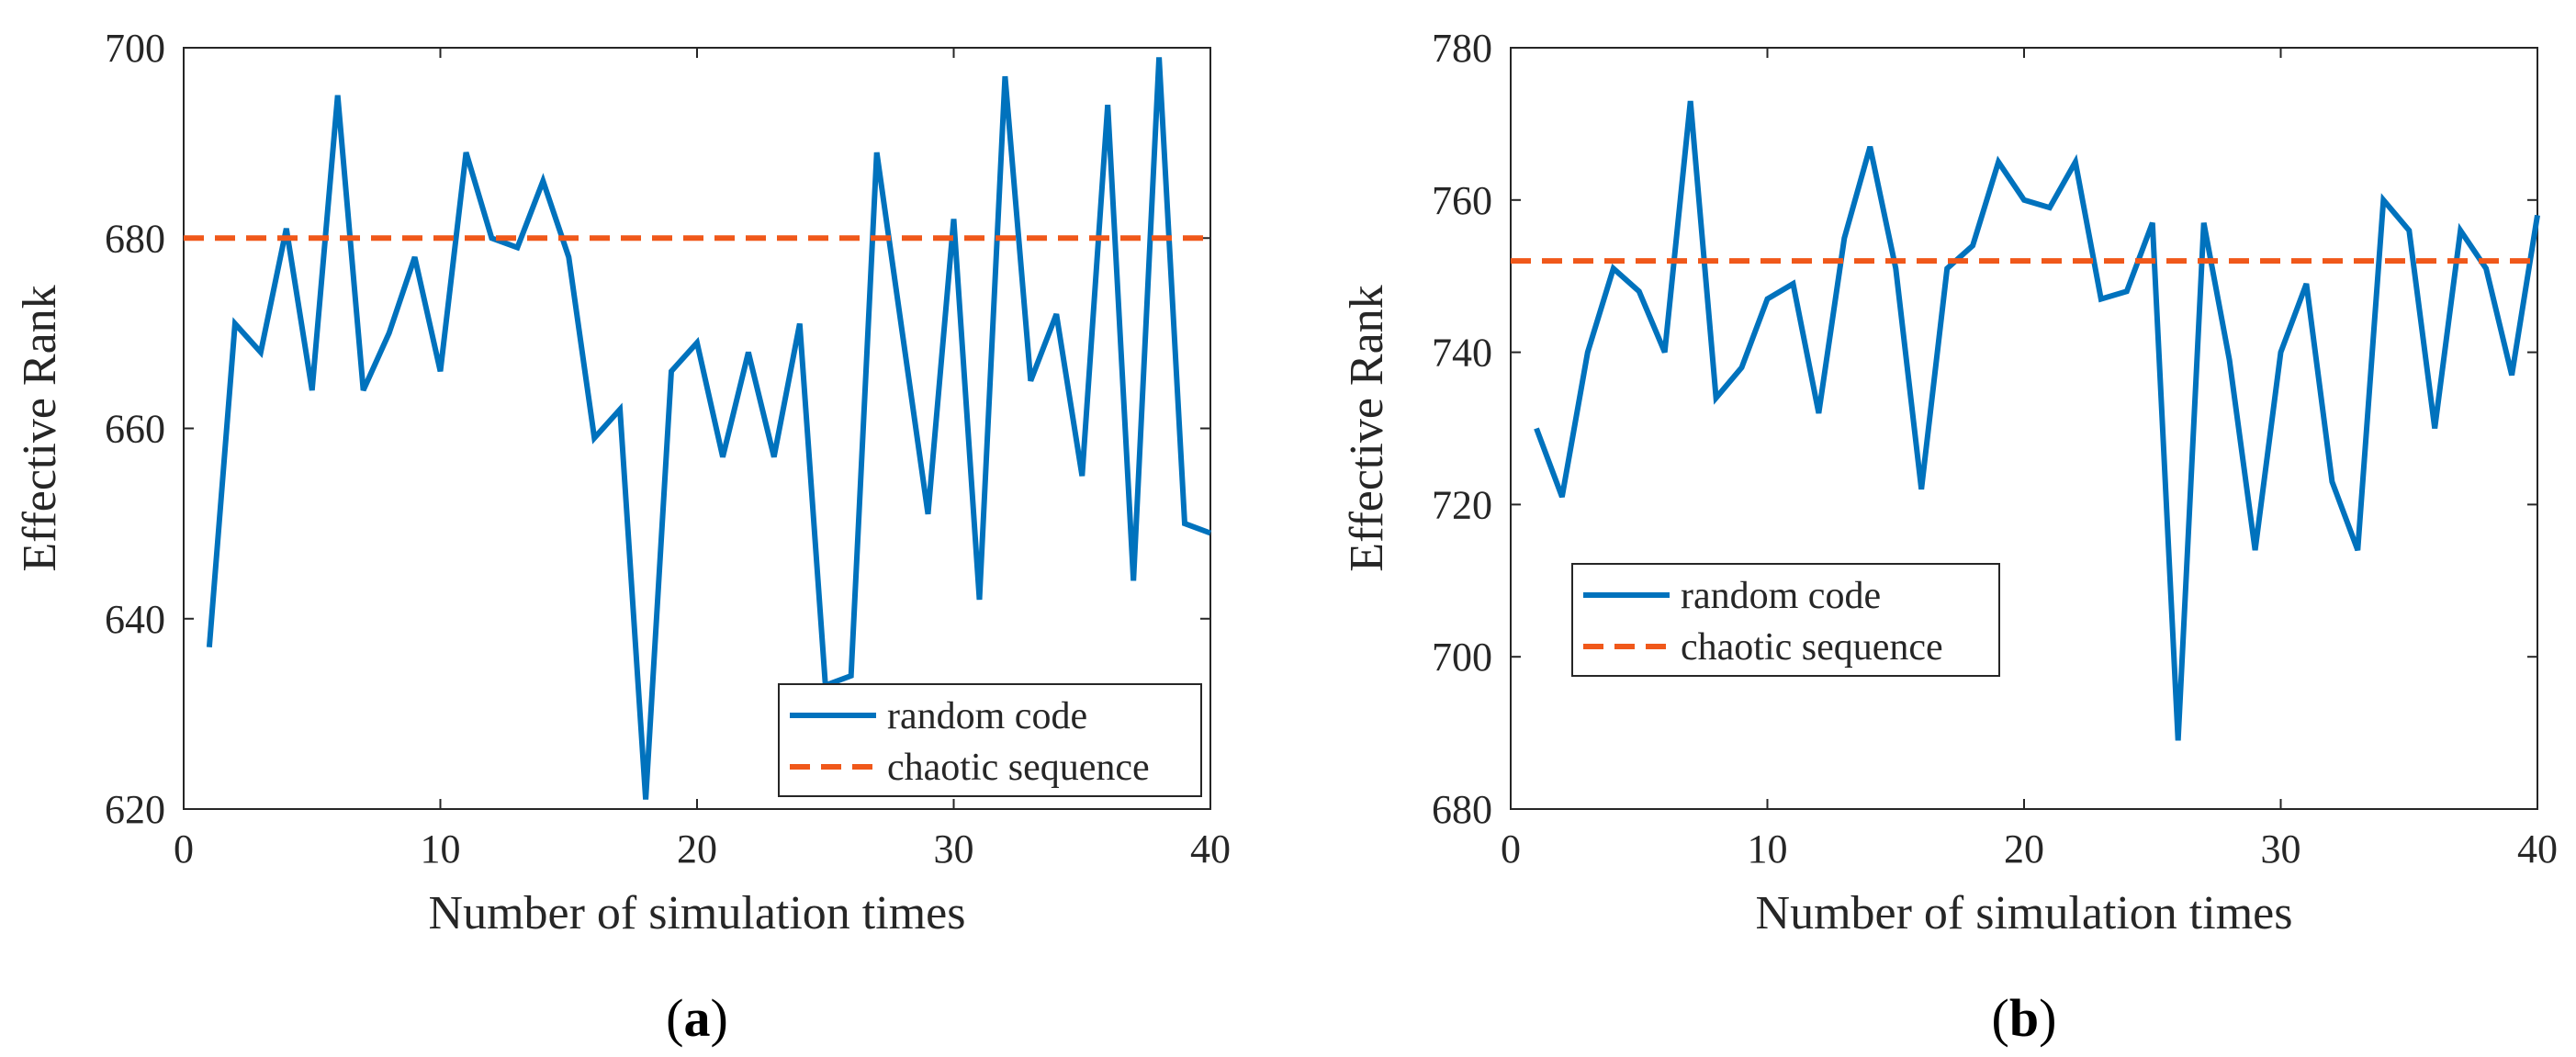  Describe the element at coordinates (135, 619) in the screenshot. I see `y-tick-label: 640` at that location.